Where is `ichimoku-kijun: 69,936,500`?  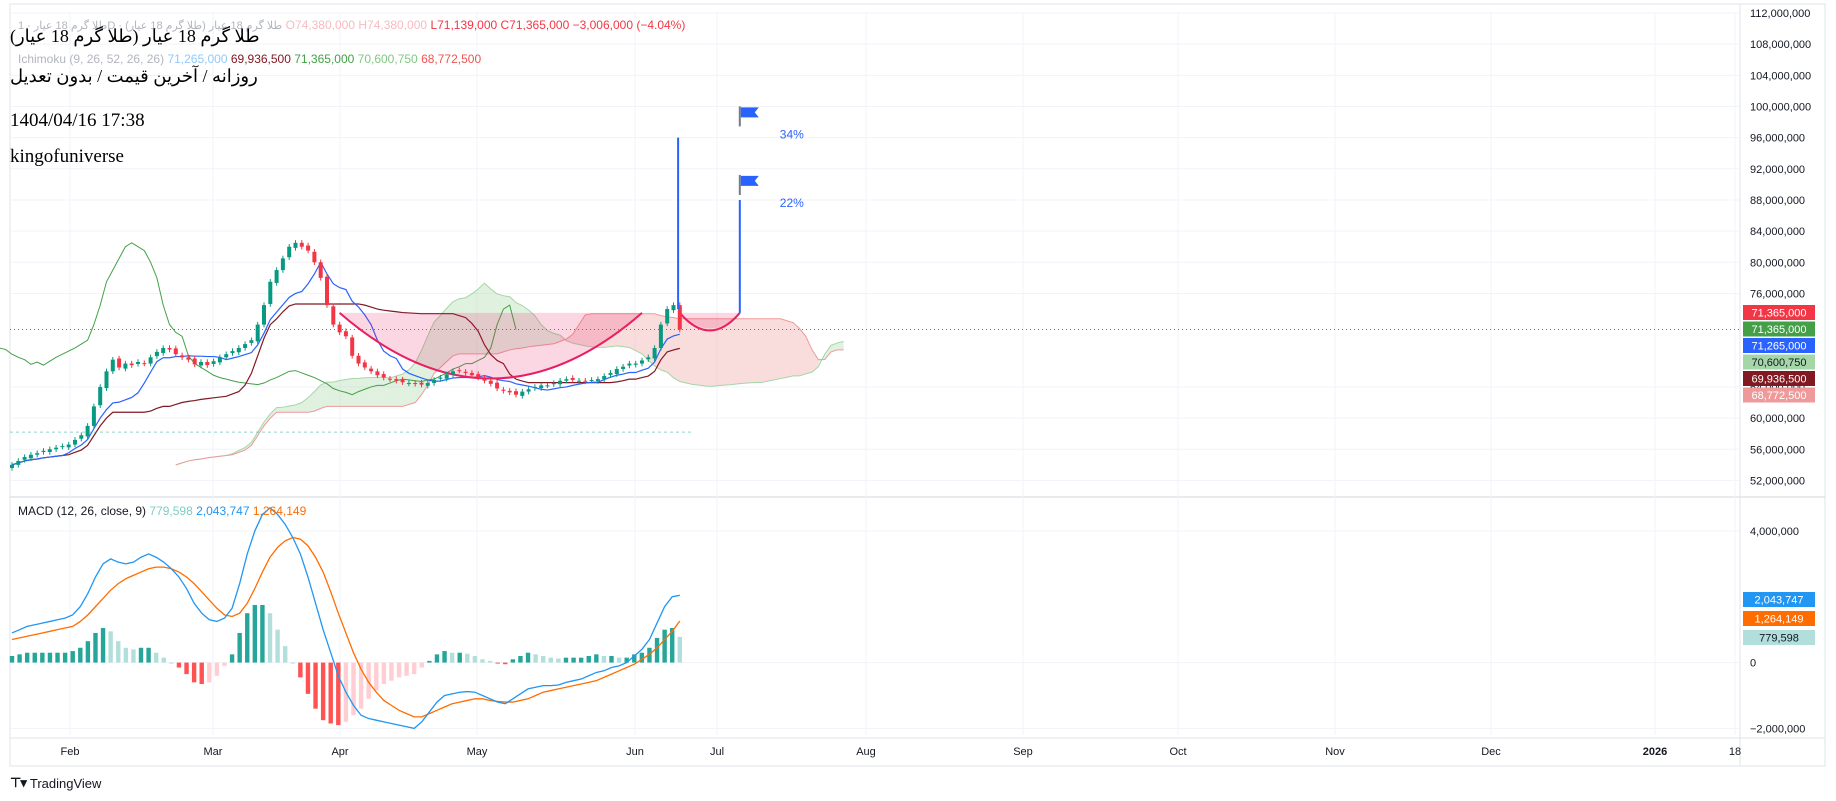
ichimoku-kijun: 69,936,500 is located at coordinates (260, 59).